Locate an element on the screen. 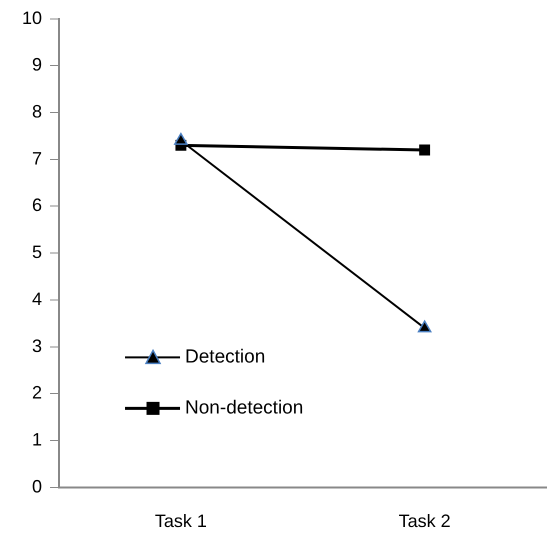 This screenshot has height=553, width=555. legend-label: Non-detection is located at coordinates (244, 408).